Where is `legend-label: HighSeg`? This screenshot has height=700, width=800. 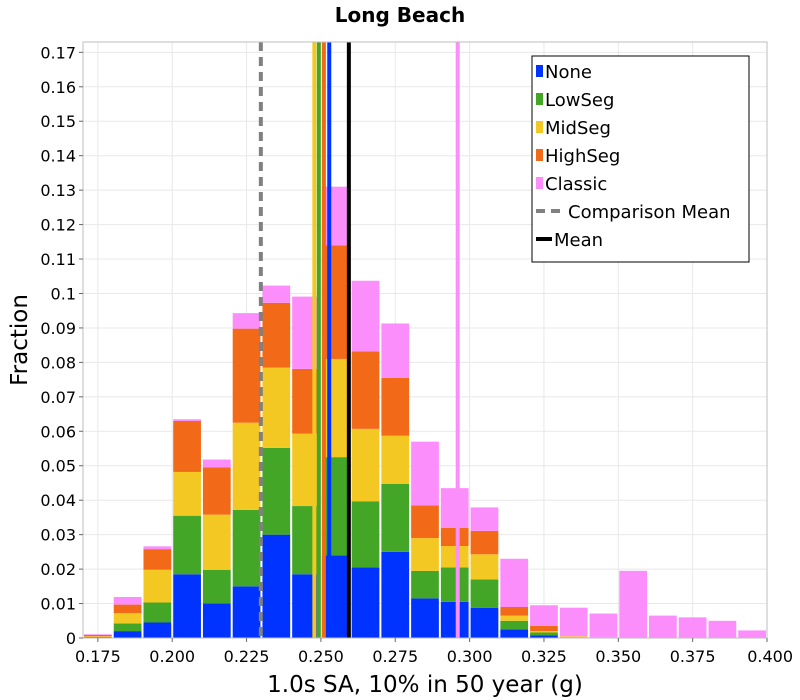
legend-label: HighSeg is located at coordinates (582, 156).